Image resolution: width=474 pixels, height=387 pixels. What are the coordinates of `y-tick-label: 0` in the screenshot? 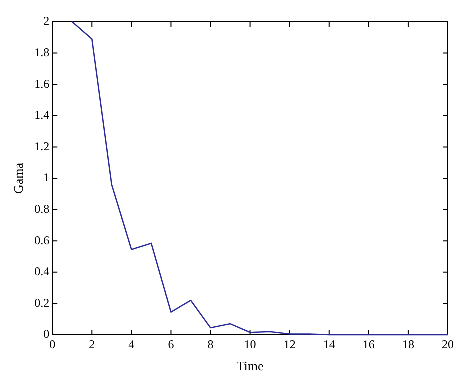 It's located at (47, 334).